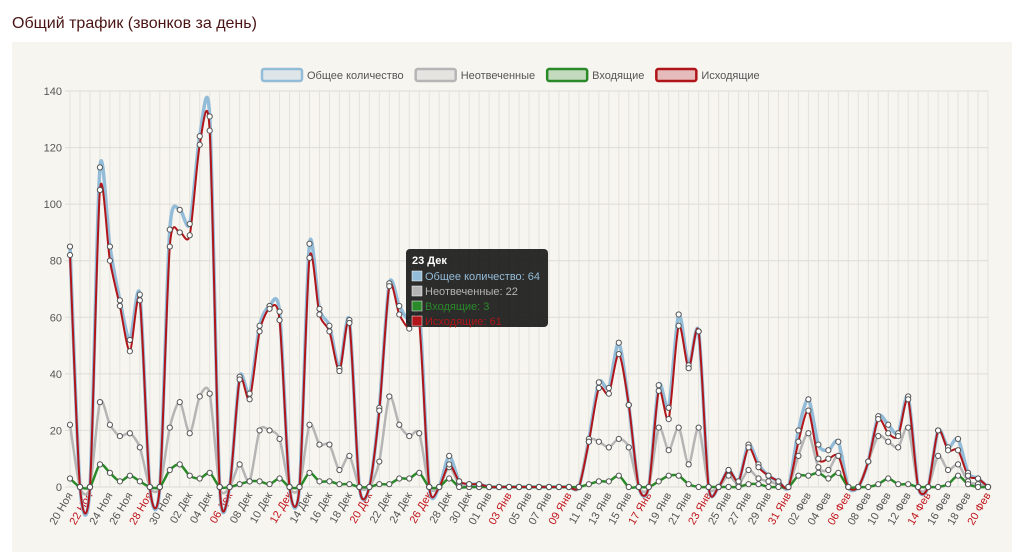 The height and width of the screenshot is (554, 1024). What do you see at coordinates (471, 292) in the screenshot?
I see `tooltip-item: Неотвеченные: 22` at bounding box center [471, 292].